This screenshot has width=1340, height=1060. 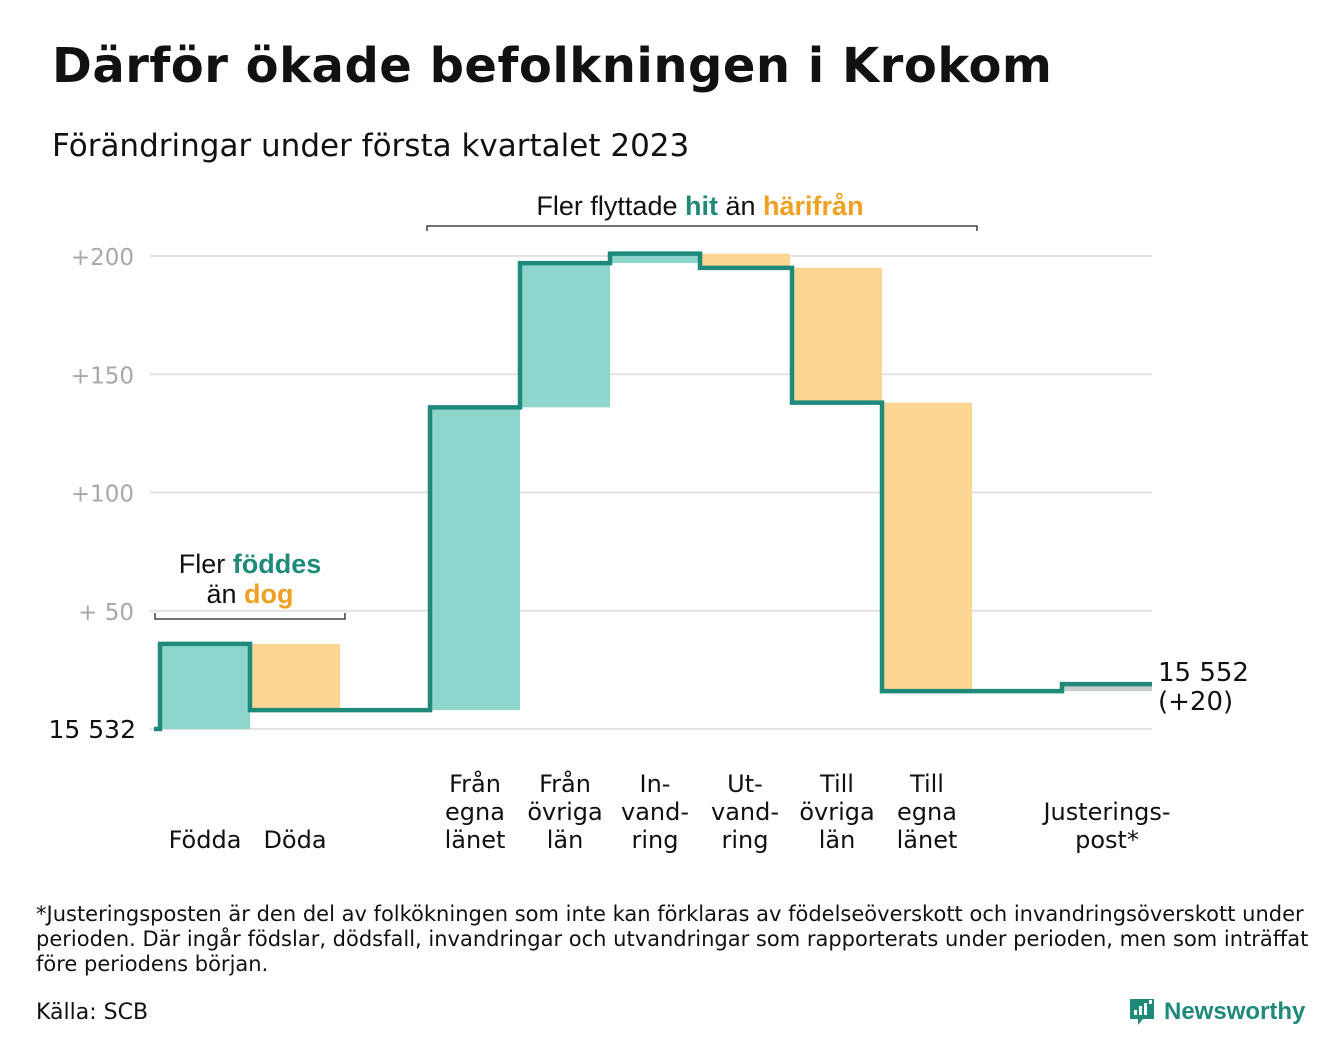 I want to click on category-label: Ut-, so click(x=745, y=784).